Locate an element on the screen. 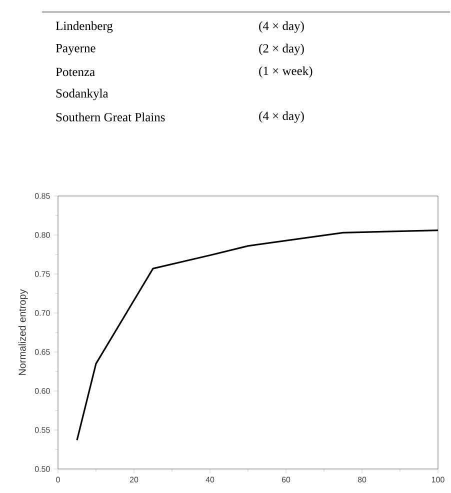  x-tick-label: 60 is located at coordinates (286, 479).